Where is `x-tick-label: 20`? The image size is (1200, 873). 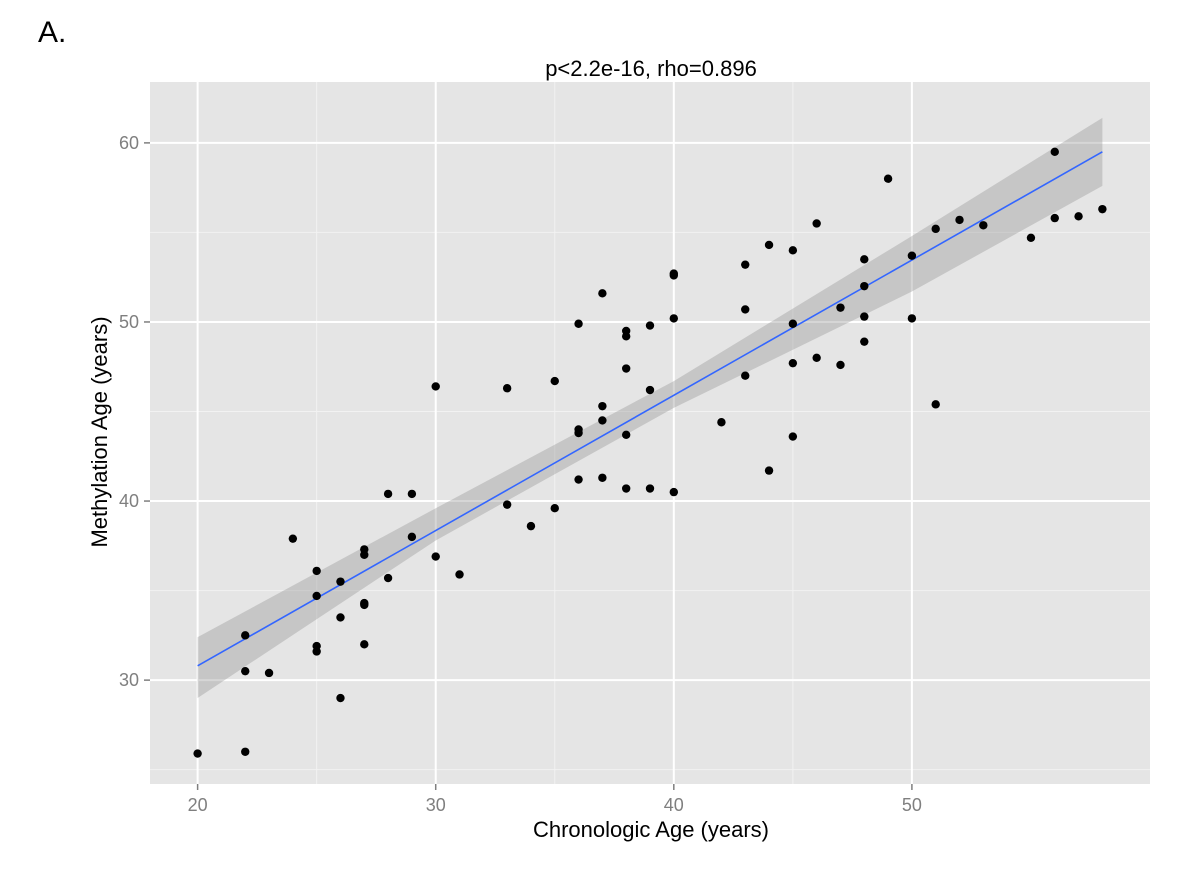
x-tick-label: 20 is located at coordinates (198, 805).